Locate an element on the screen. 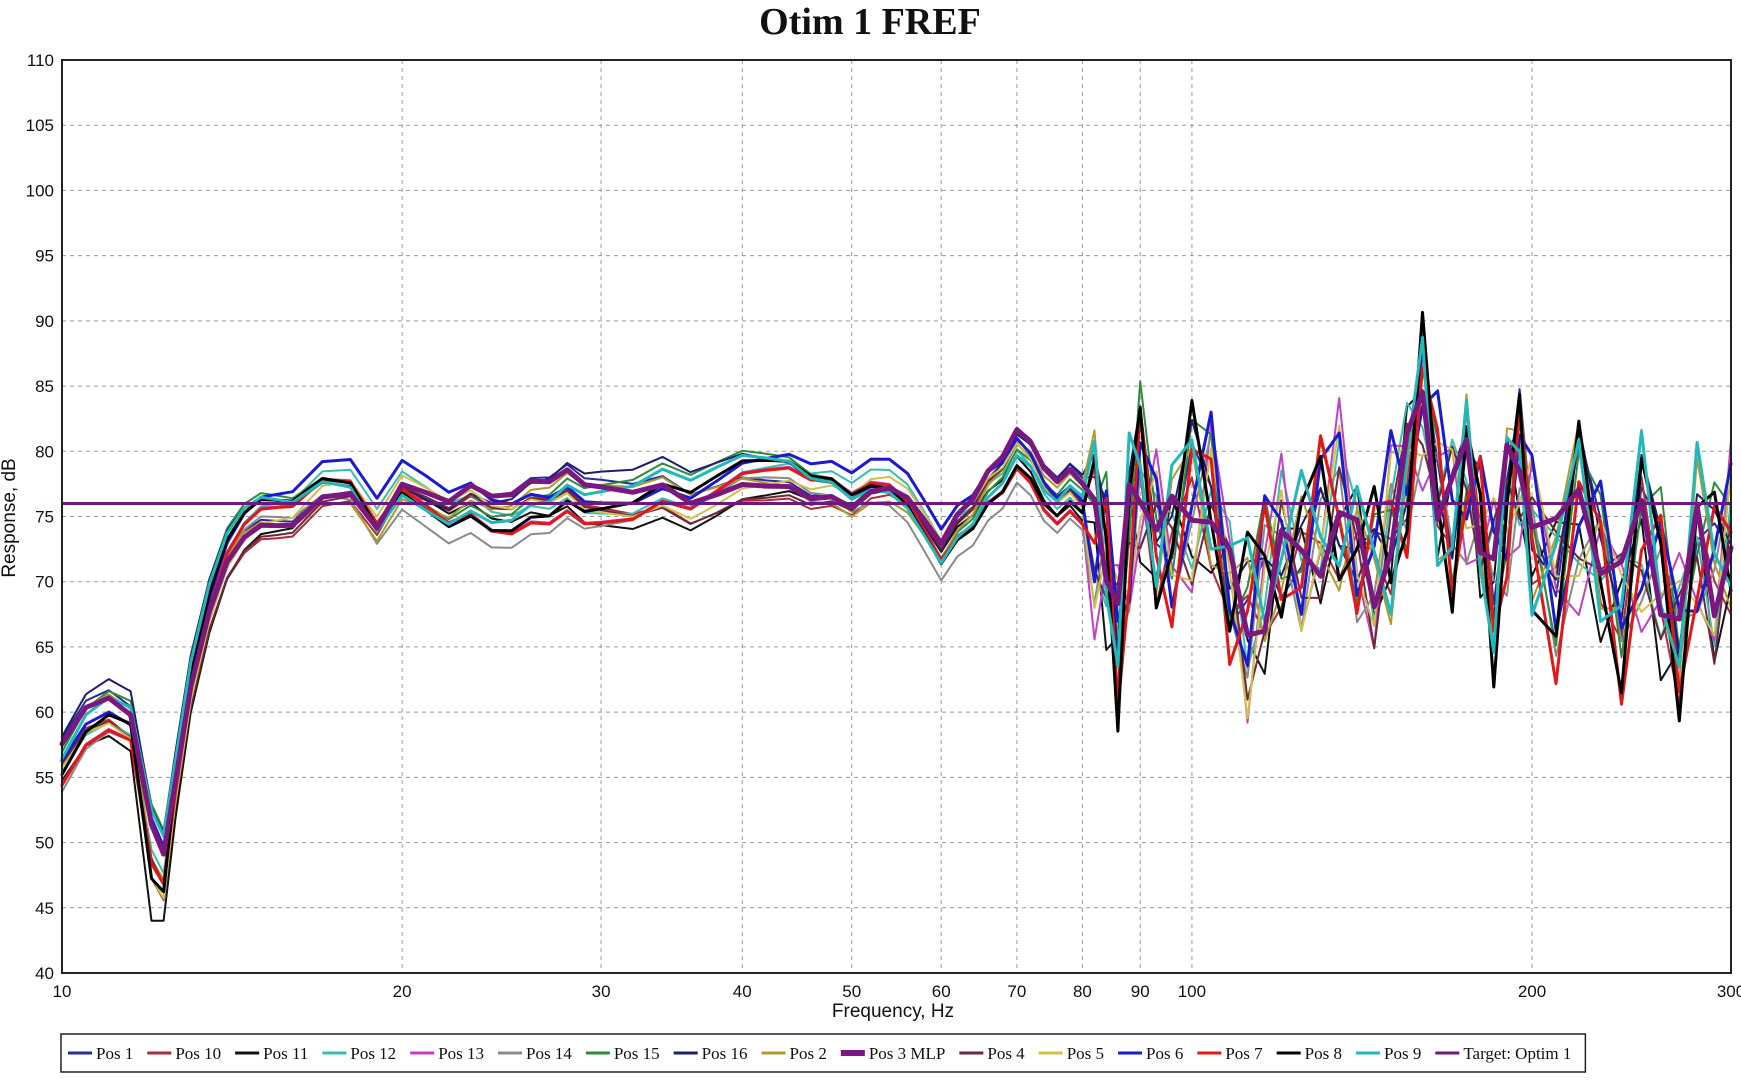 The height and width of the screenshot is (1082, 1741). legend-entry: Pos 2 is located at coordinates (808, 1053).